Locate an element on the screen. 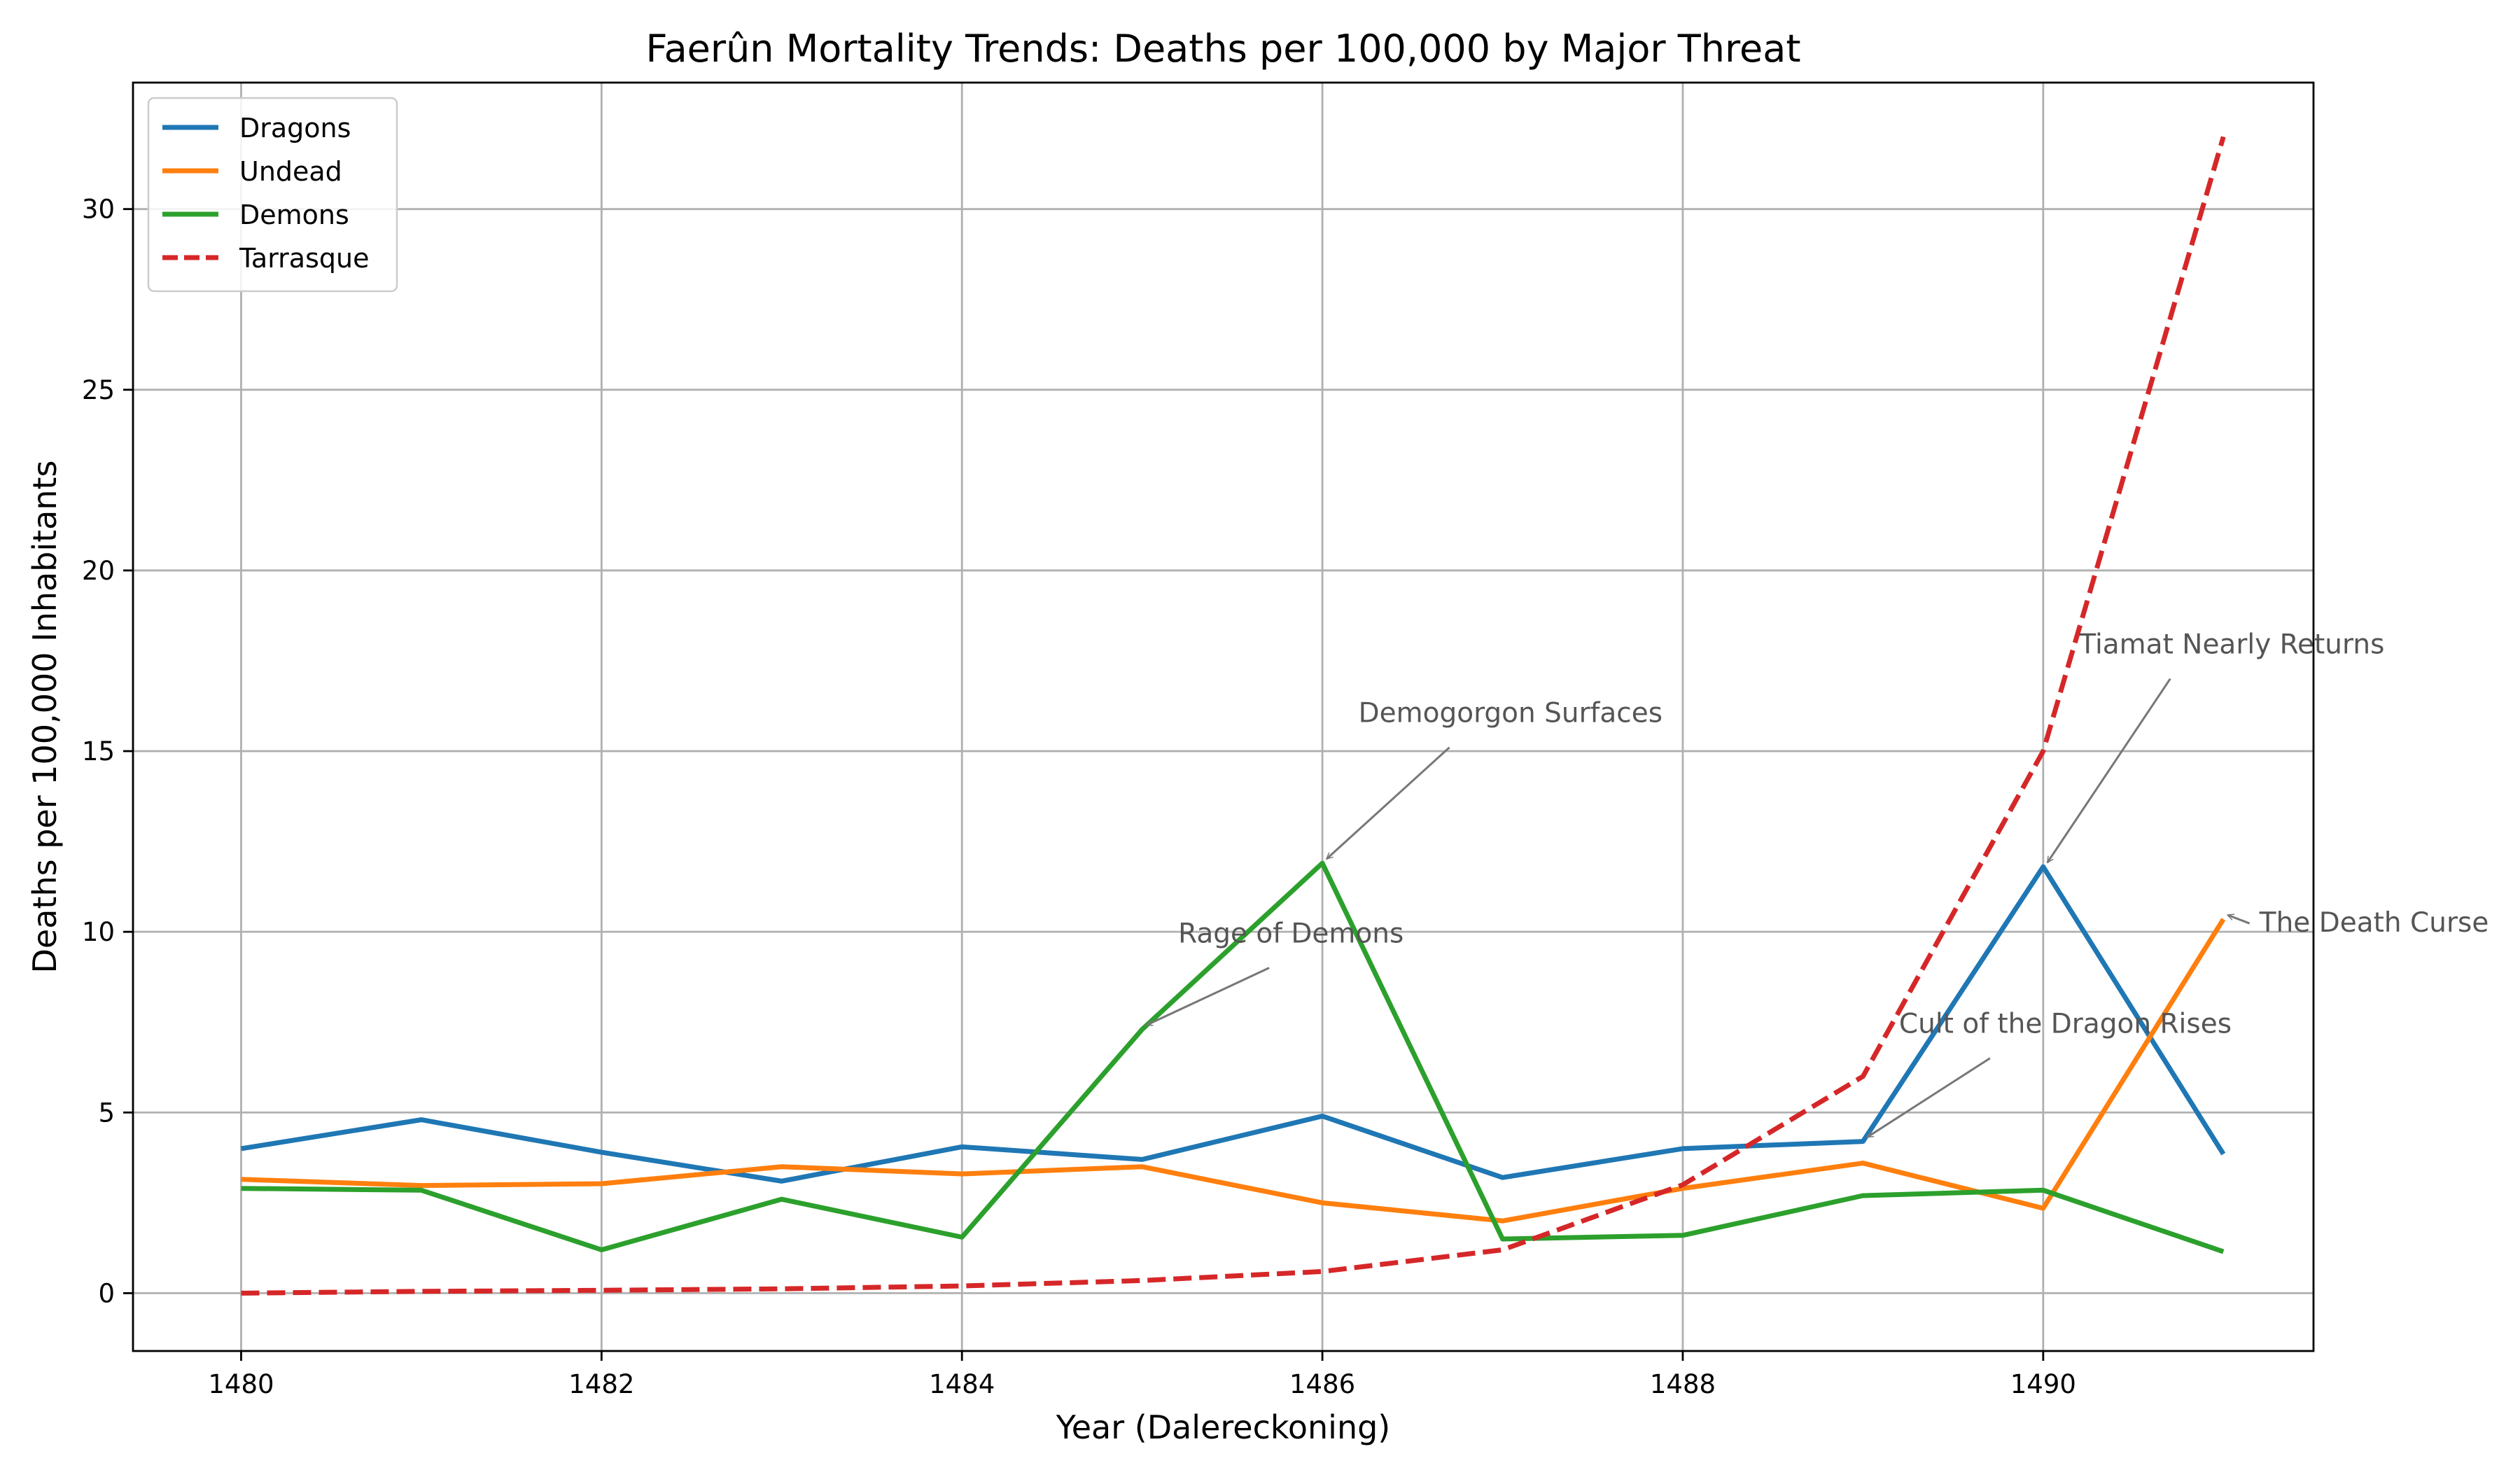  x-tick-label: 1490 is located at coordinates (2043, 1384).